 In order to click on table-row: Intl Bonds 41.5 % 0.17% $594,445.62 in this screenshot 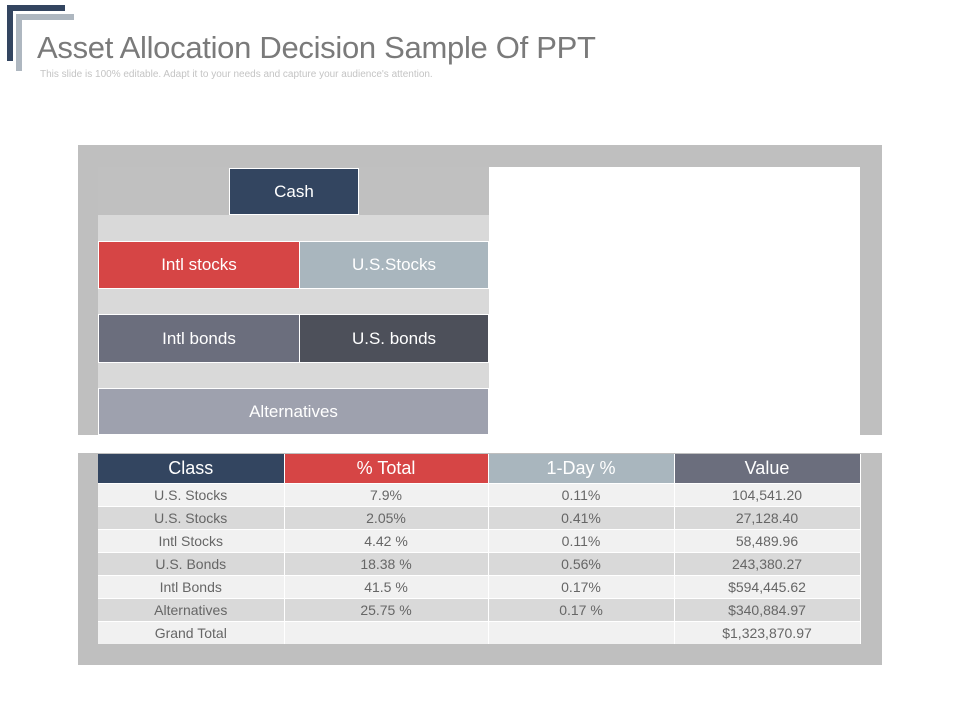, I will do `click(479, 586)`.